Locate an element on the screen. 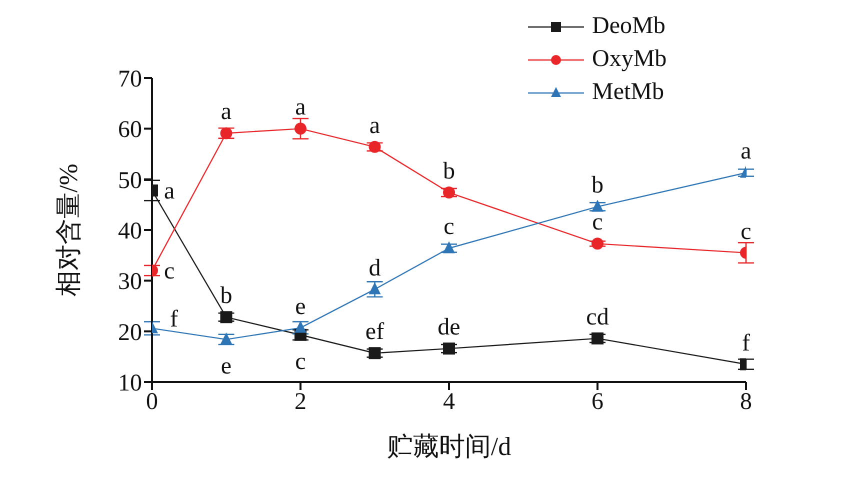 The image size is (844, 481). y-tick-label: 10 is located at coordinates (130, 383).